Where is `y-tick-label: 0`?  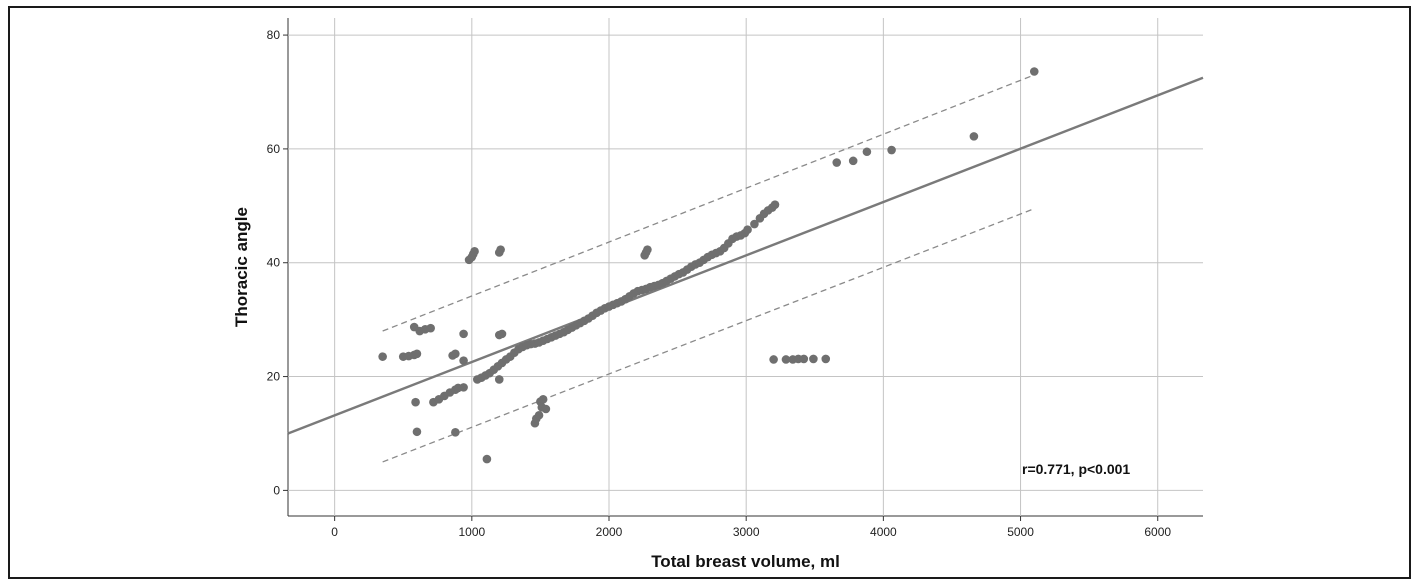 y-tick-label: 0 is located at coordinates (276, 490).